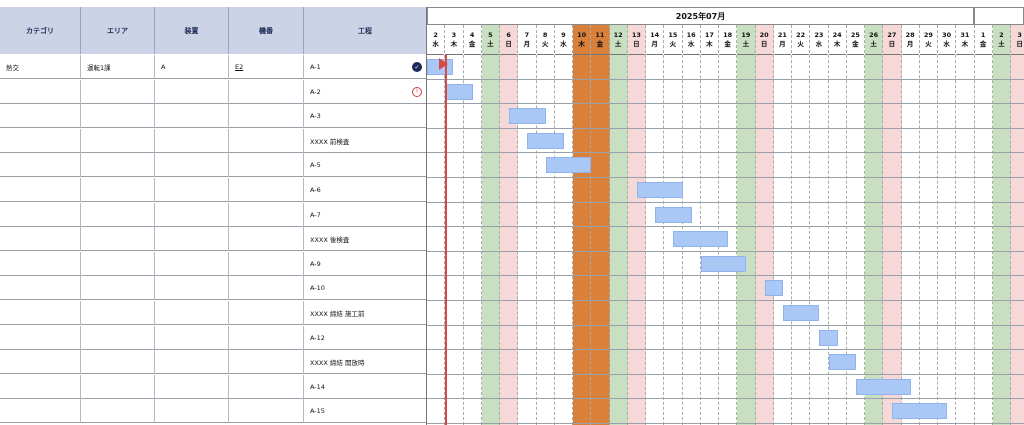 This screenshot has width=1024, height=425. I want to click on table-row: XXXX 締結 開放時, so click(213, 362).